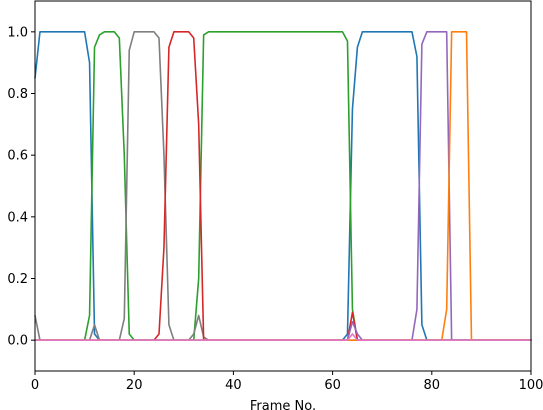 Image resolution: width=543 pixels, height=410 pixels. Describe the element at coordinates (17, 341) in the screenshot. I see `y-tick-label: 0.0` at that location.